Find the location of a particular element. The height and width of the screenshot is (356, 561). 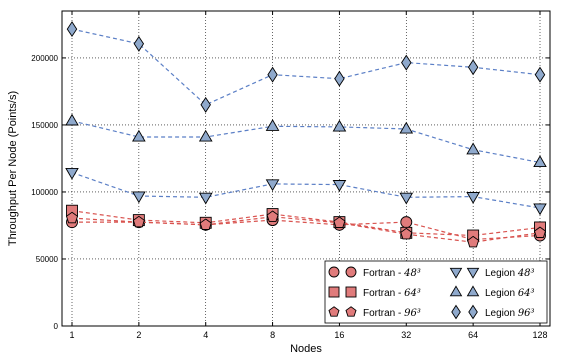

series-triangle-down is located at coordinates (306, 191).